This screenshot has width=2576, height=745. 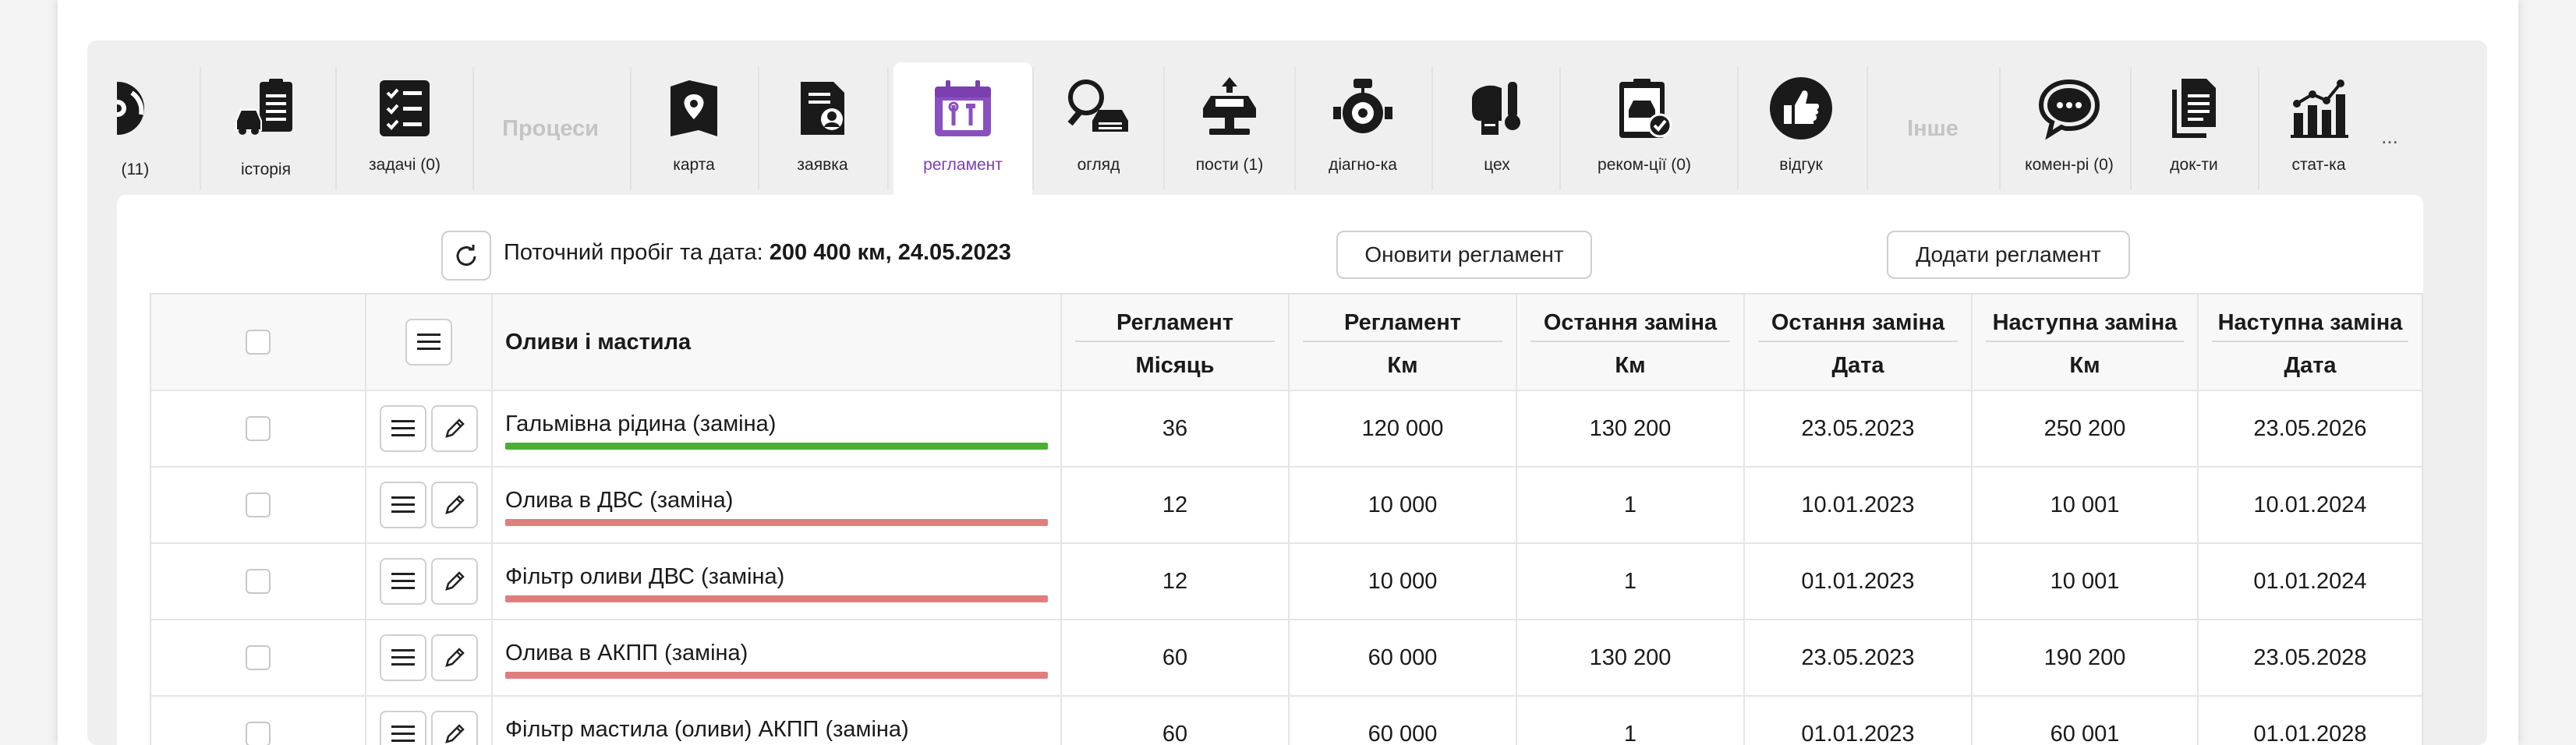 I want to click on select-all-checkbox, so click(x=258, y=342).